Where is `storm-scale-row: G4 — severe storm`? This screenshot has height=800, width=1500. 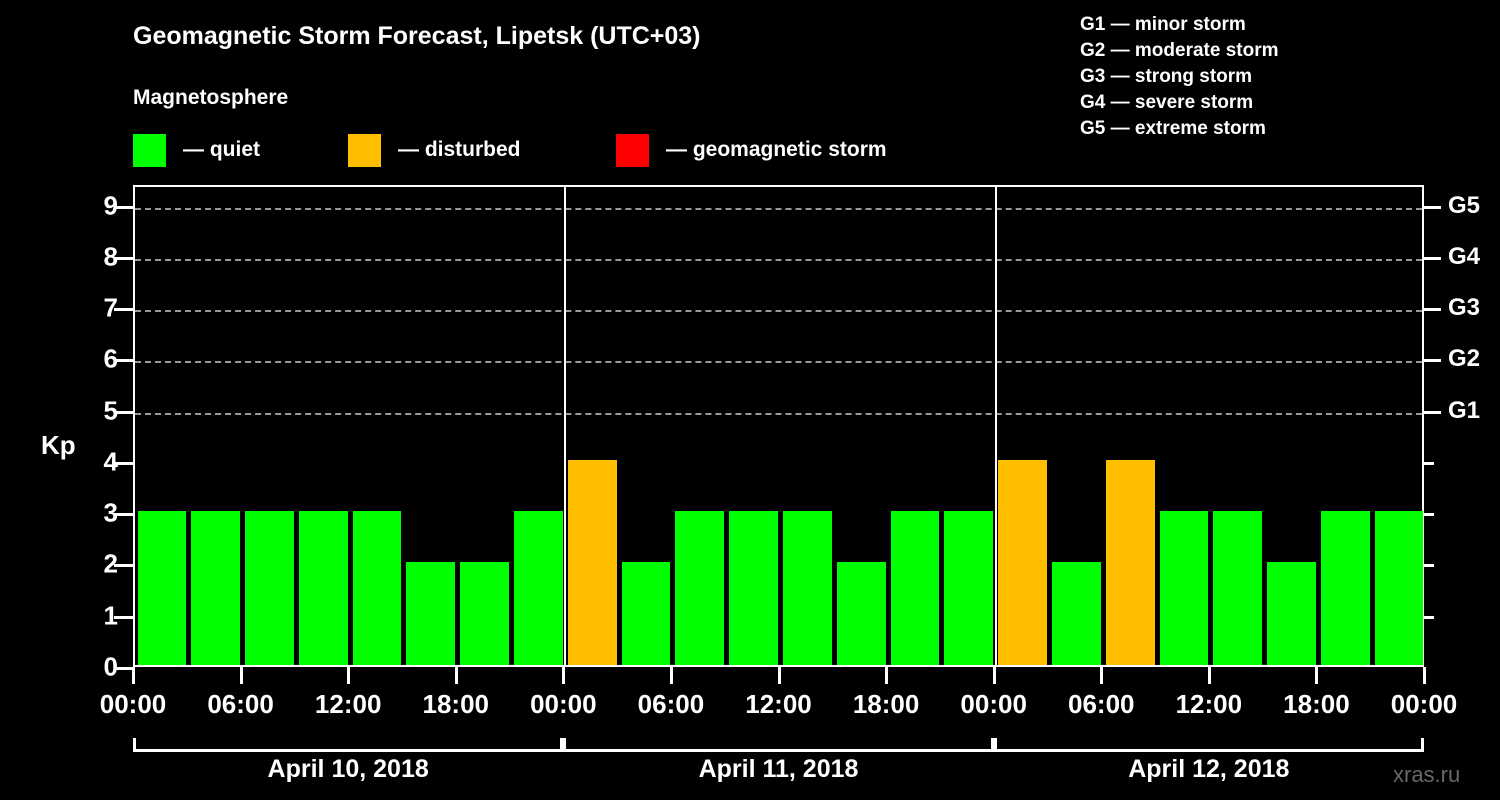
storm-scale-row: G4 — severe storm is located at coordinates (1167, 102).